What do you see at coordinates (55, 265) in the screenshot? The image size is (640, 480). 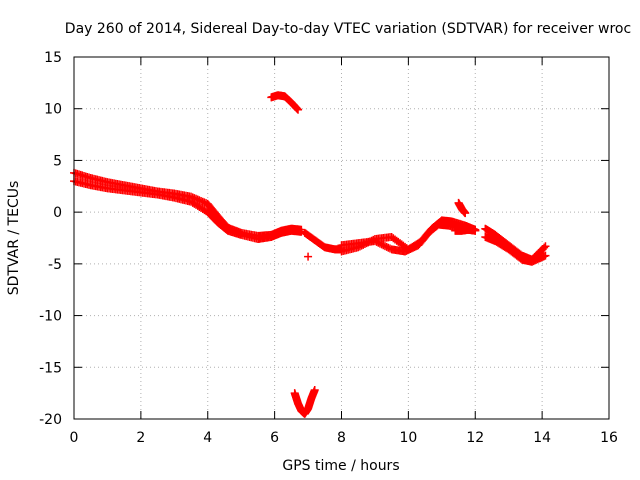 I see `y-tick-label: -5` at bounding box center [55, 265].